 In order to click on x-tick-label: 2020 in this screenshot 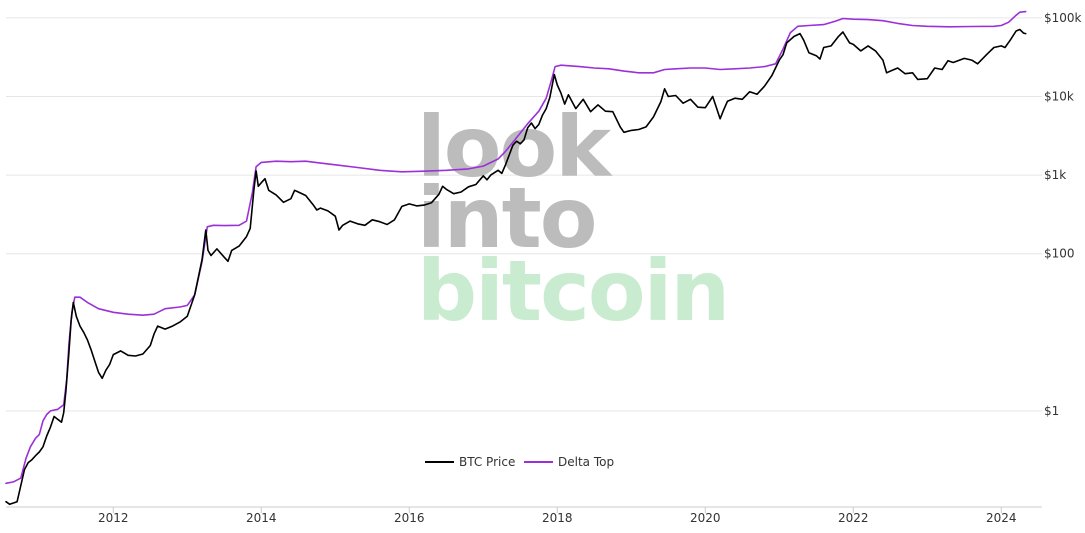, I will do `click(705, 518)`.